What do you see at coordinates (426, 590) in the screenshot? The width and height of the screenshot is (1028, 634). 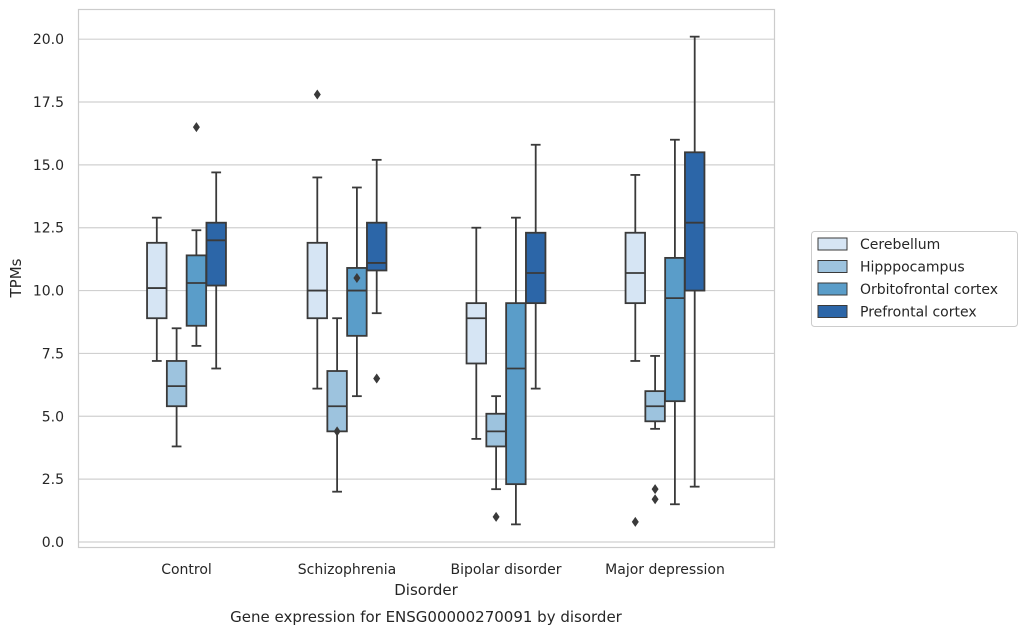 I see `x-axis-label: Disorder` at bounding box center [426, 590].